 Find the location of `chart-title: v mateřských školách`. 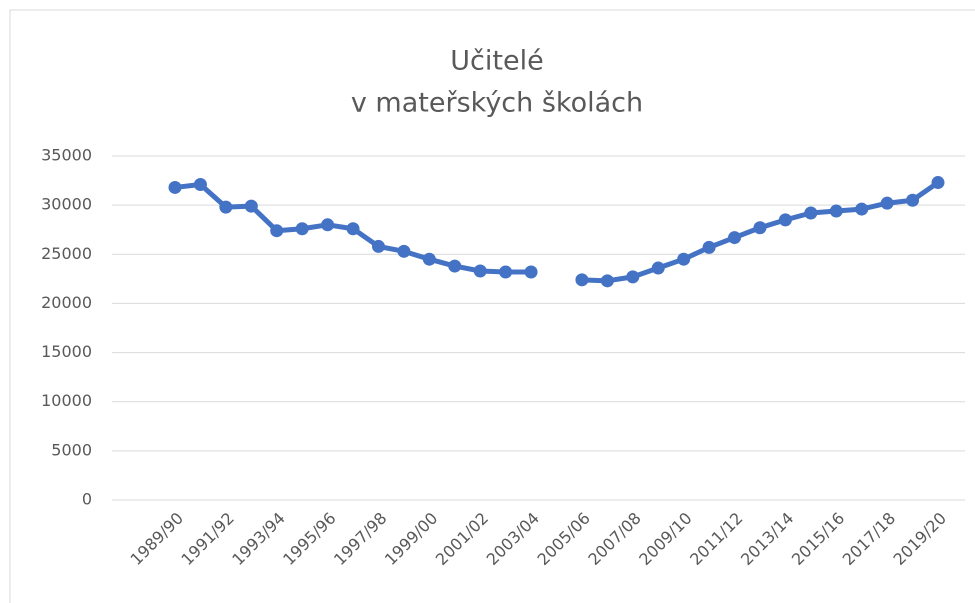

chart-title: v mateřských školách is located at coordinates (497, 103).